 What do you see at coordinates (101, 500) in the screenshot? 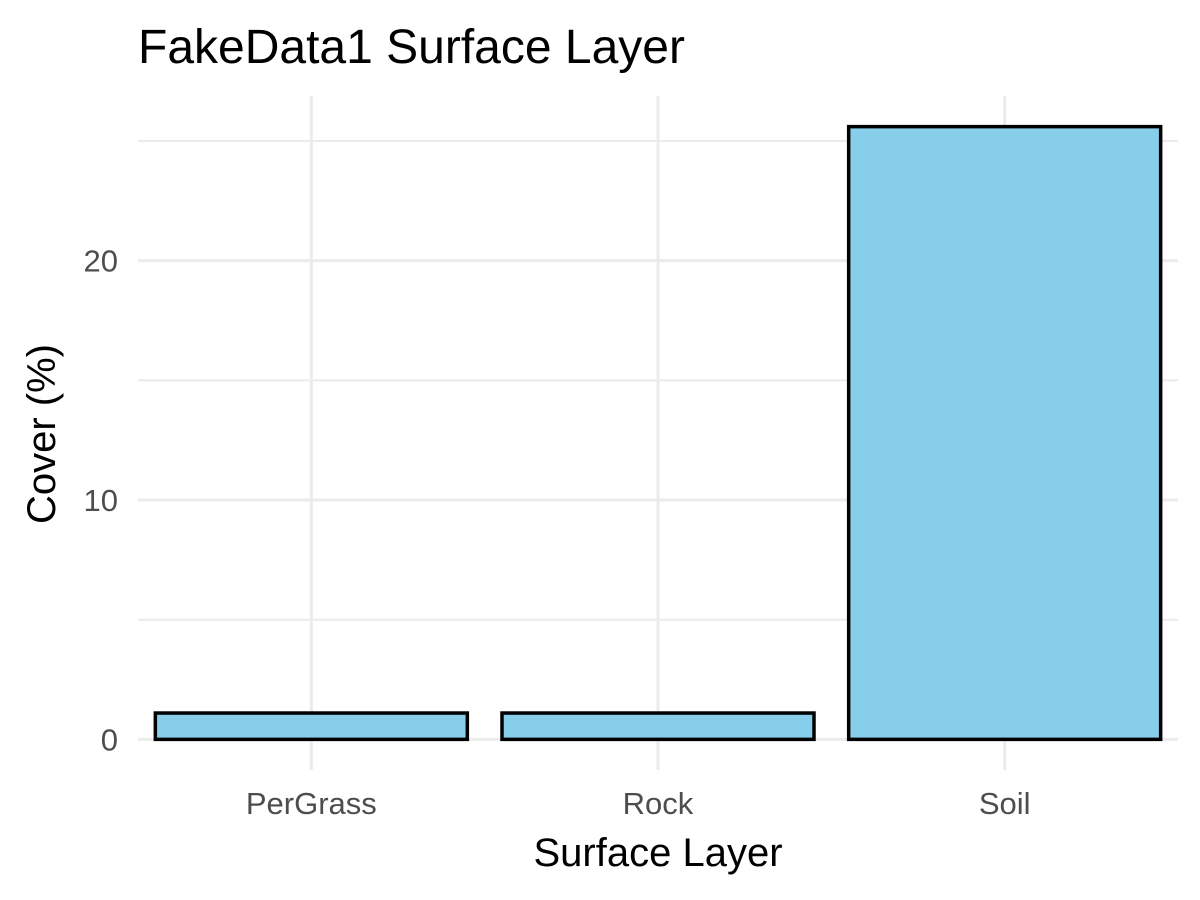
I see `y-tick-label: 10` at bounding box center [101, 500].